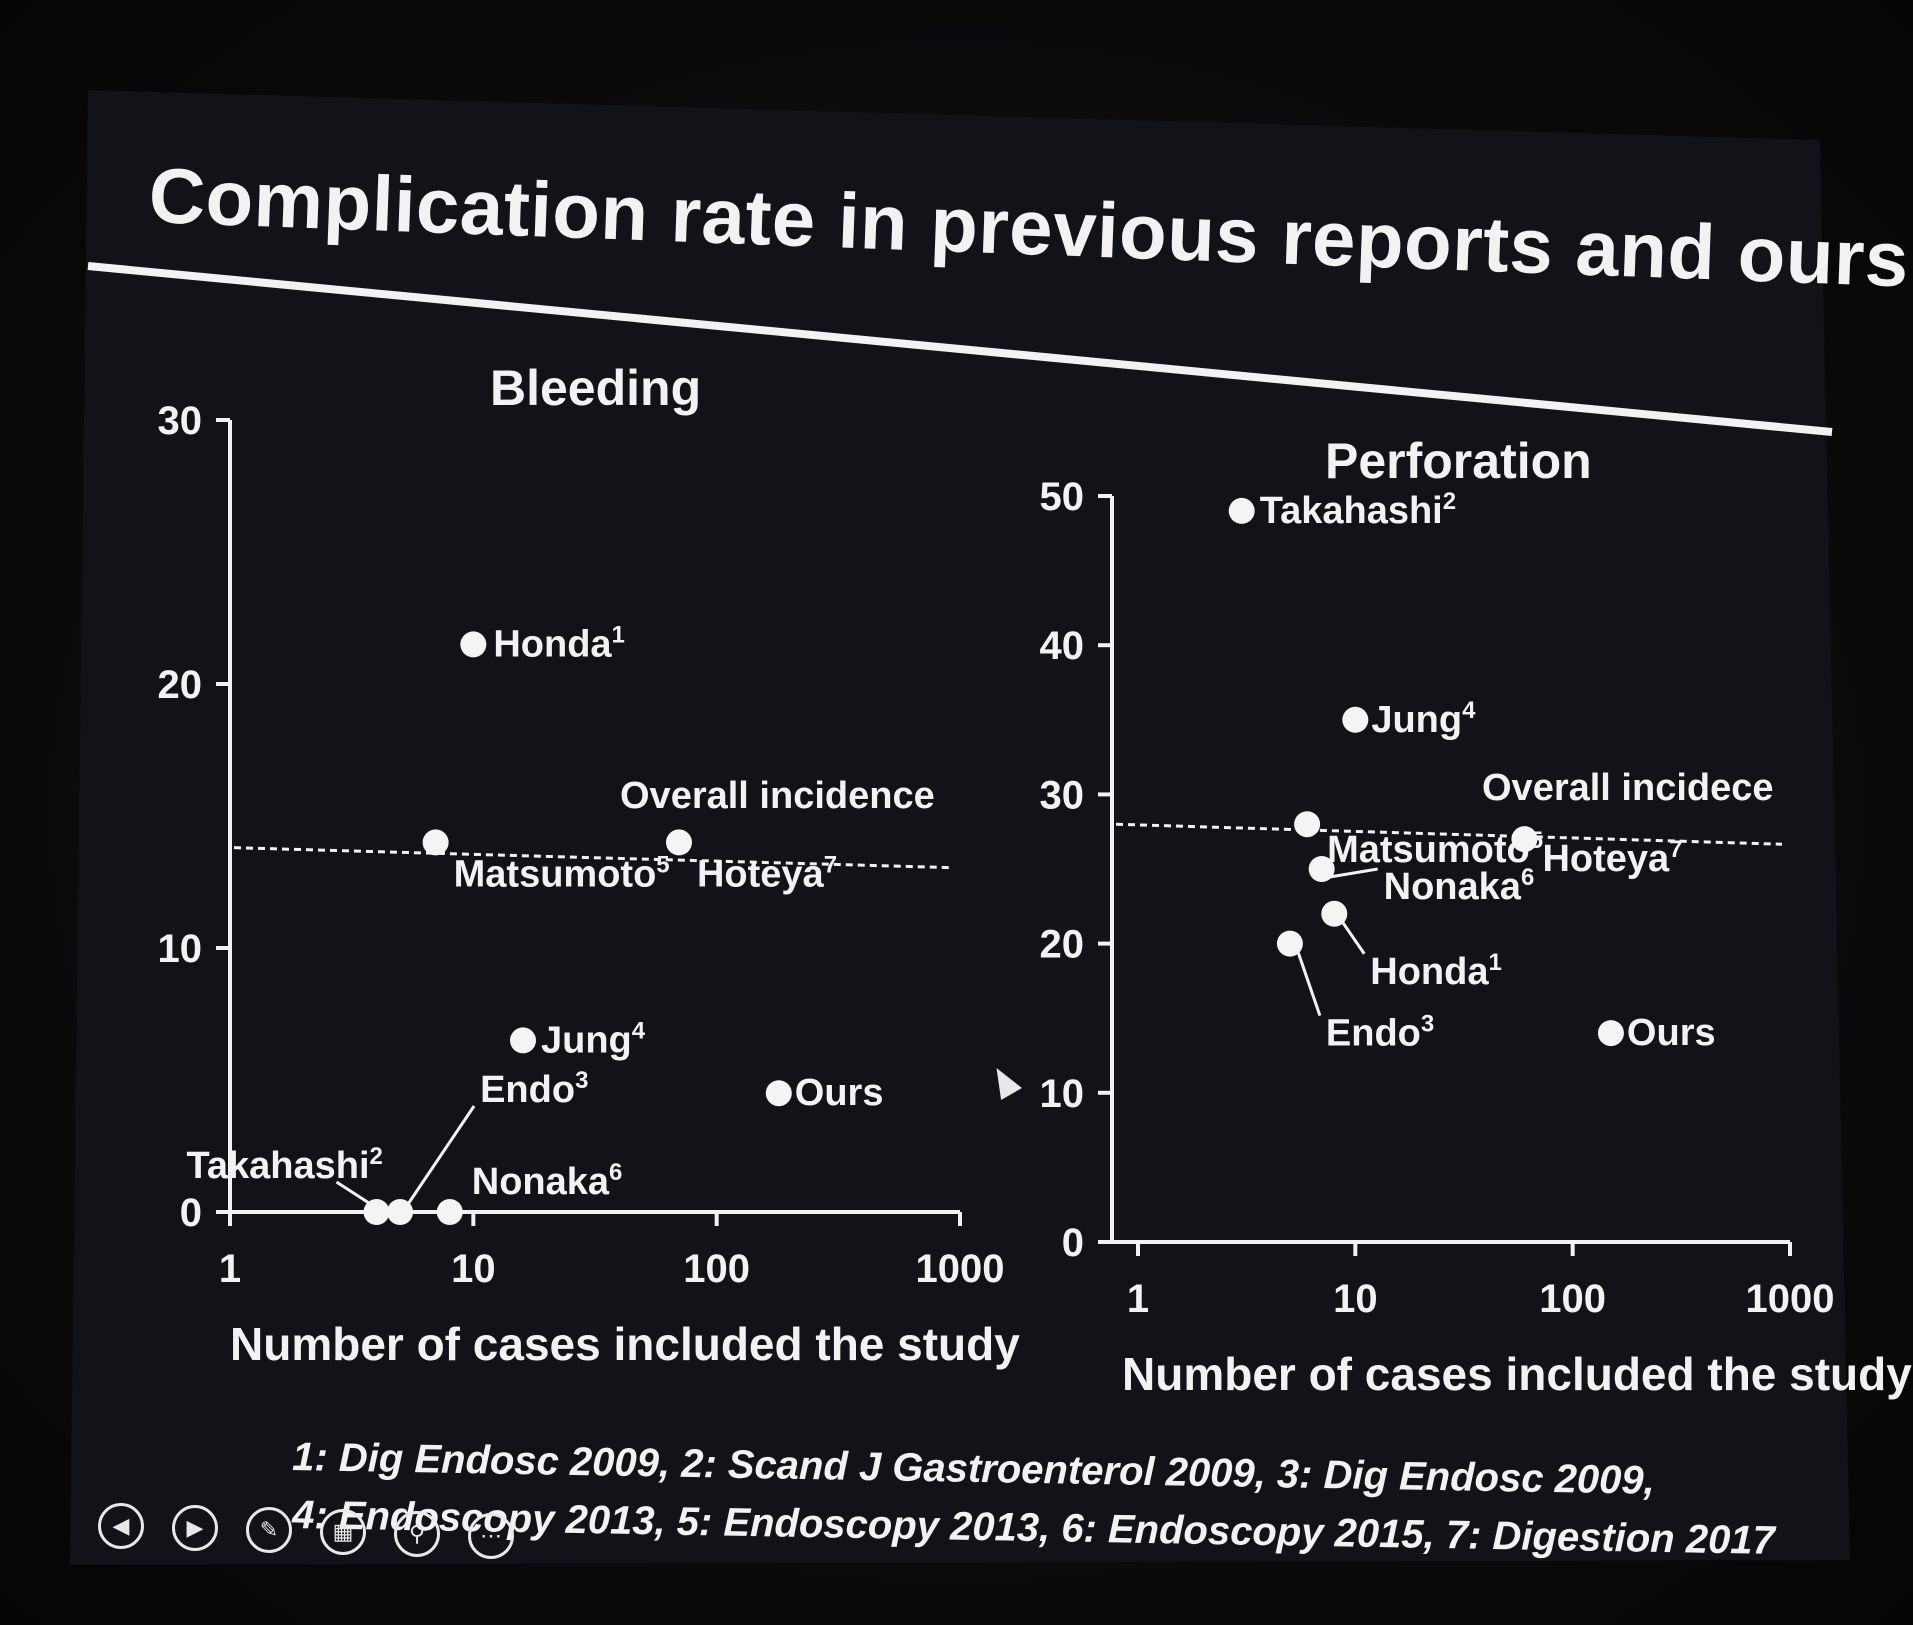 This screenshot has height=1625, width=1913. What do you see at coordinates (1671, 1033) in the screenshot?
I see `perforation-label-ours: Ours` at bounding box center [1671, 1033].